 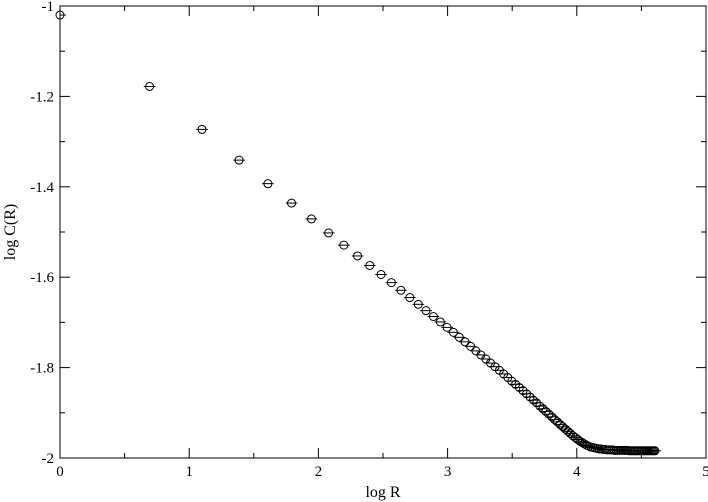 What do you see at coordinates (577, 472) in the screenshot?
I see `x-tick-label: 4` at bounding box center [577, 472].